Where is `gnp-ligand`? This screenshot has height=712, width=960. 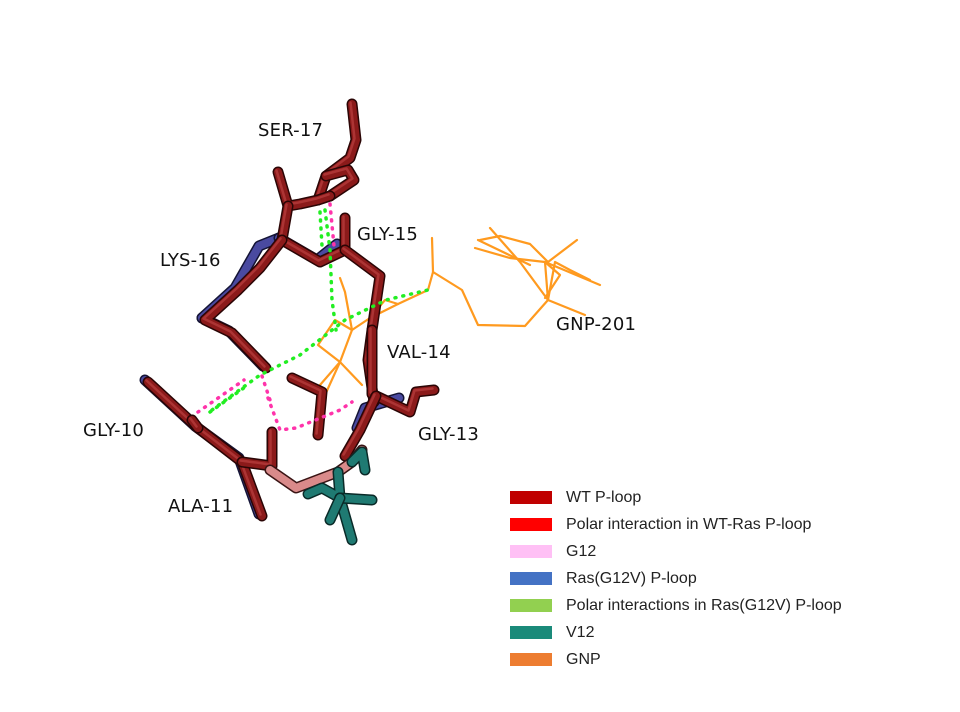
gnp-ligand is located at coordinates (459, 311).